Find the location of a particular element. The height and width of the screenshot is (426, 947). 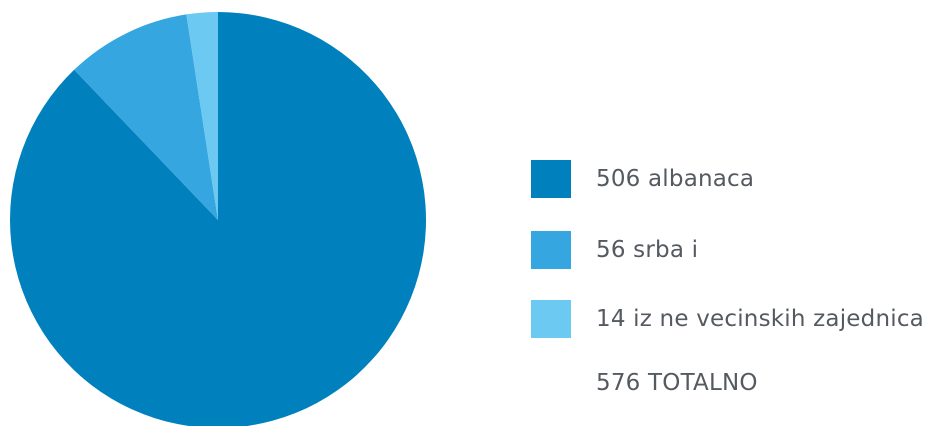

legend-item-albanaca: 506 albanaca is located at coordinates (642, 179).